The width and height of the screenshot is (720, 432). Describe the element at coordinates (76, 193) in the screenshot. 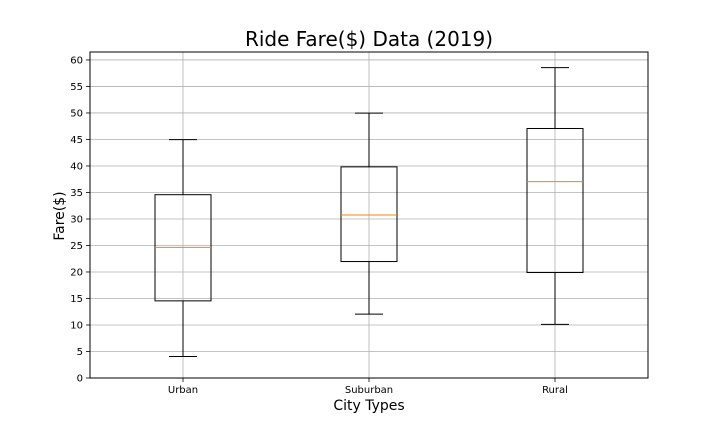

I see `y-tick-label: 35` at that location.